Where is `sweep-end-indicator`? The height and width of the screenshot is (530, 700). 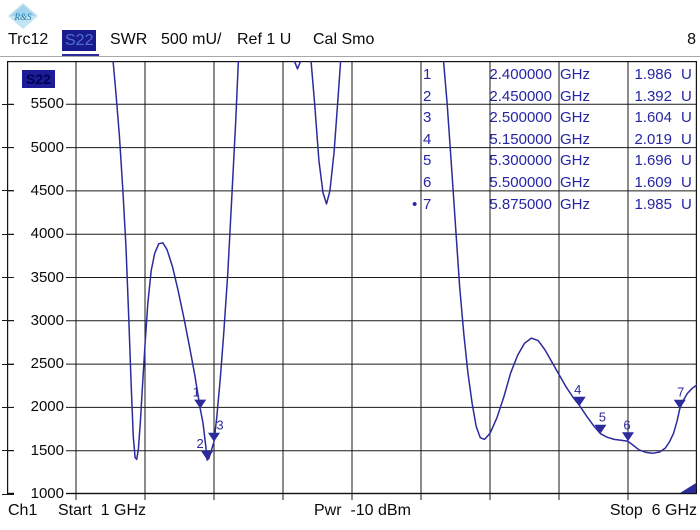 sweep-end-indicator is located at coordinates (688, 488).